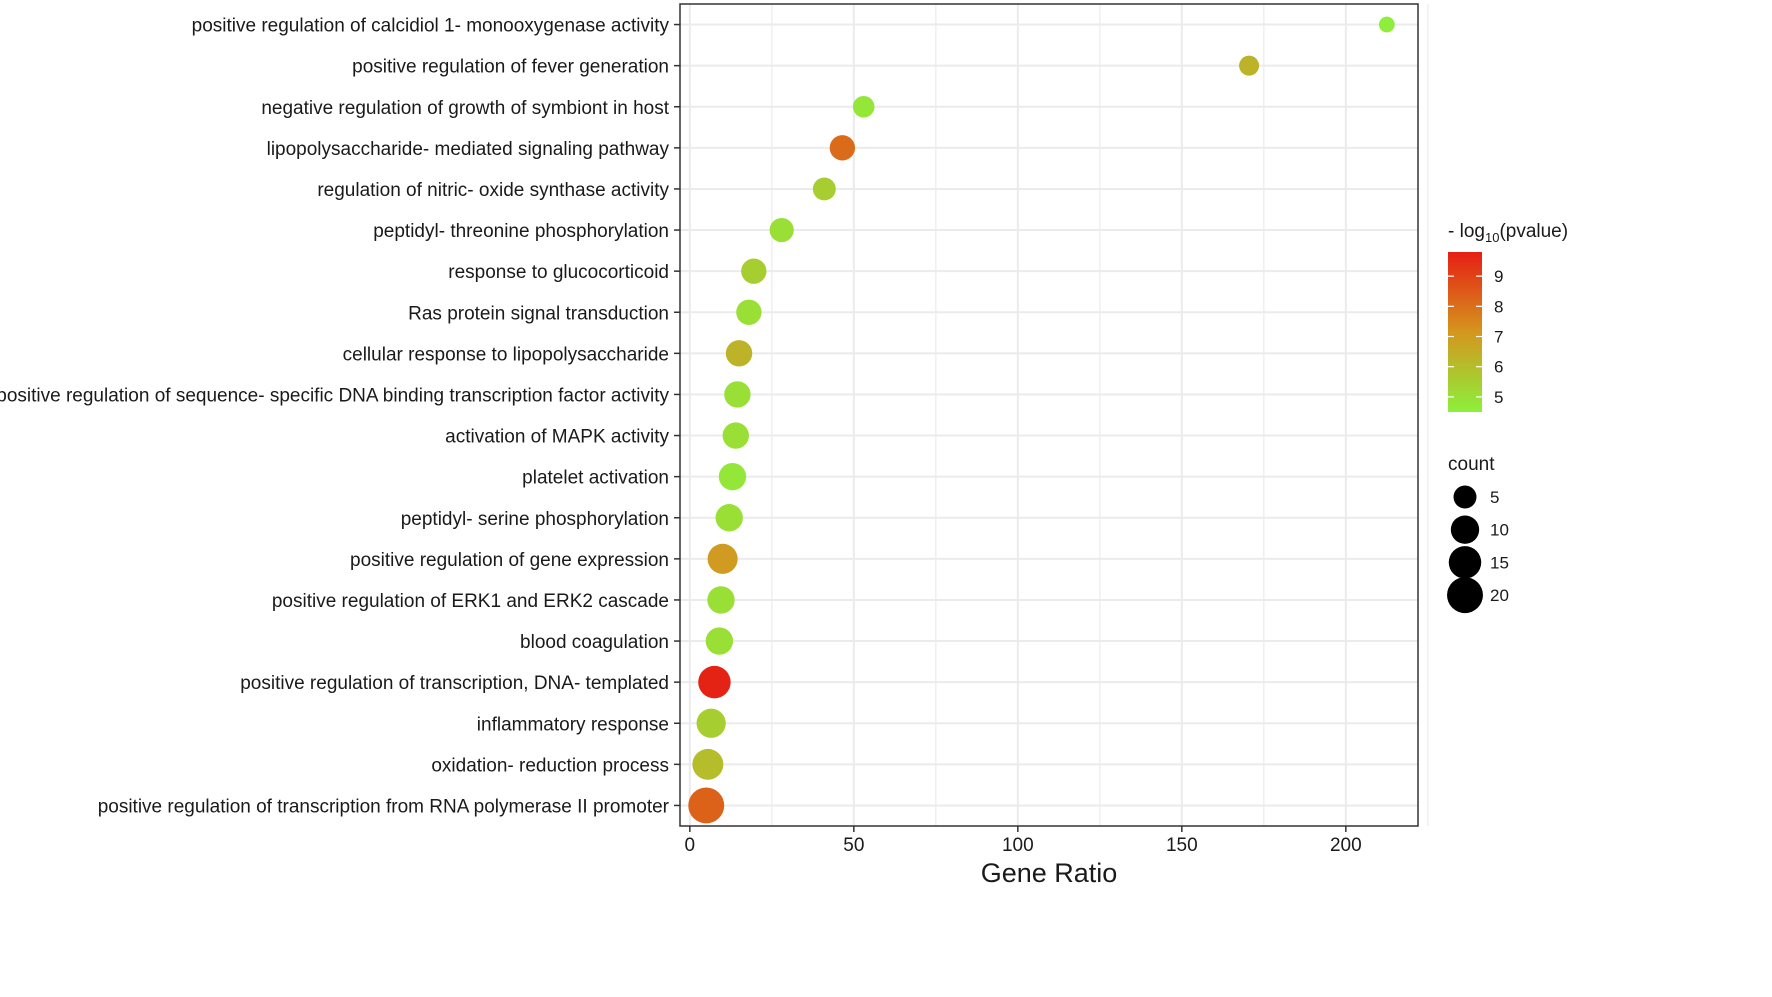 The image size is (1772, 997). Describe the element at coordinates (521, 231) in the screenshot. I see `category-label: peptidyl- threonine phosphorylation` at that location.